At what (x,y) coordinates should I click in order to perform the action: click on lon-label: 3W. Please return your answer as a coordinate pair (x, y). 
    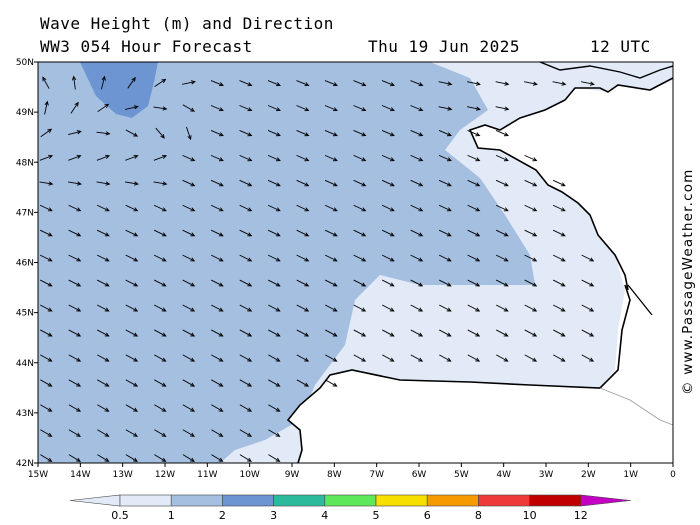
    Looking at the image, I should click on (546, 475).